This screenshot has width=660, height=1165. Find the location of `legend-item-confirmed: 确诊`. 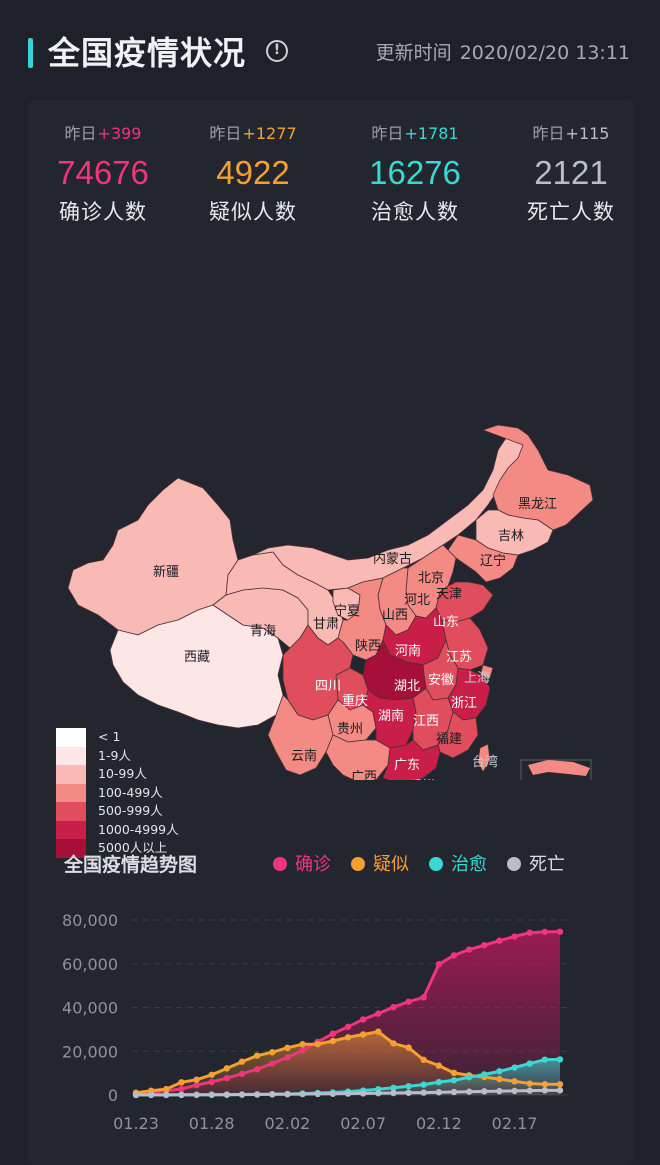

legend-item-confirmed: 确诊 is located at coordinates (302, 863).